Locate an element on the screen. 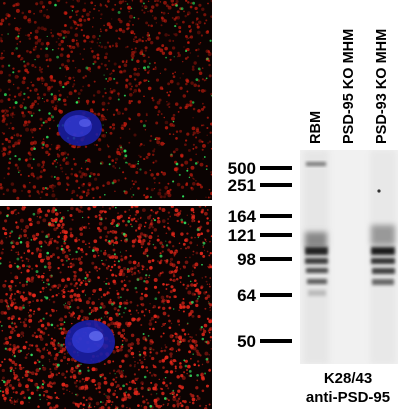  lane-label-rbm: RBM is located at coordinates (316, 127).